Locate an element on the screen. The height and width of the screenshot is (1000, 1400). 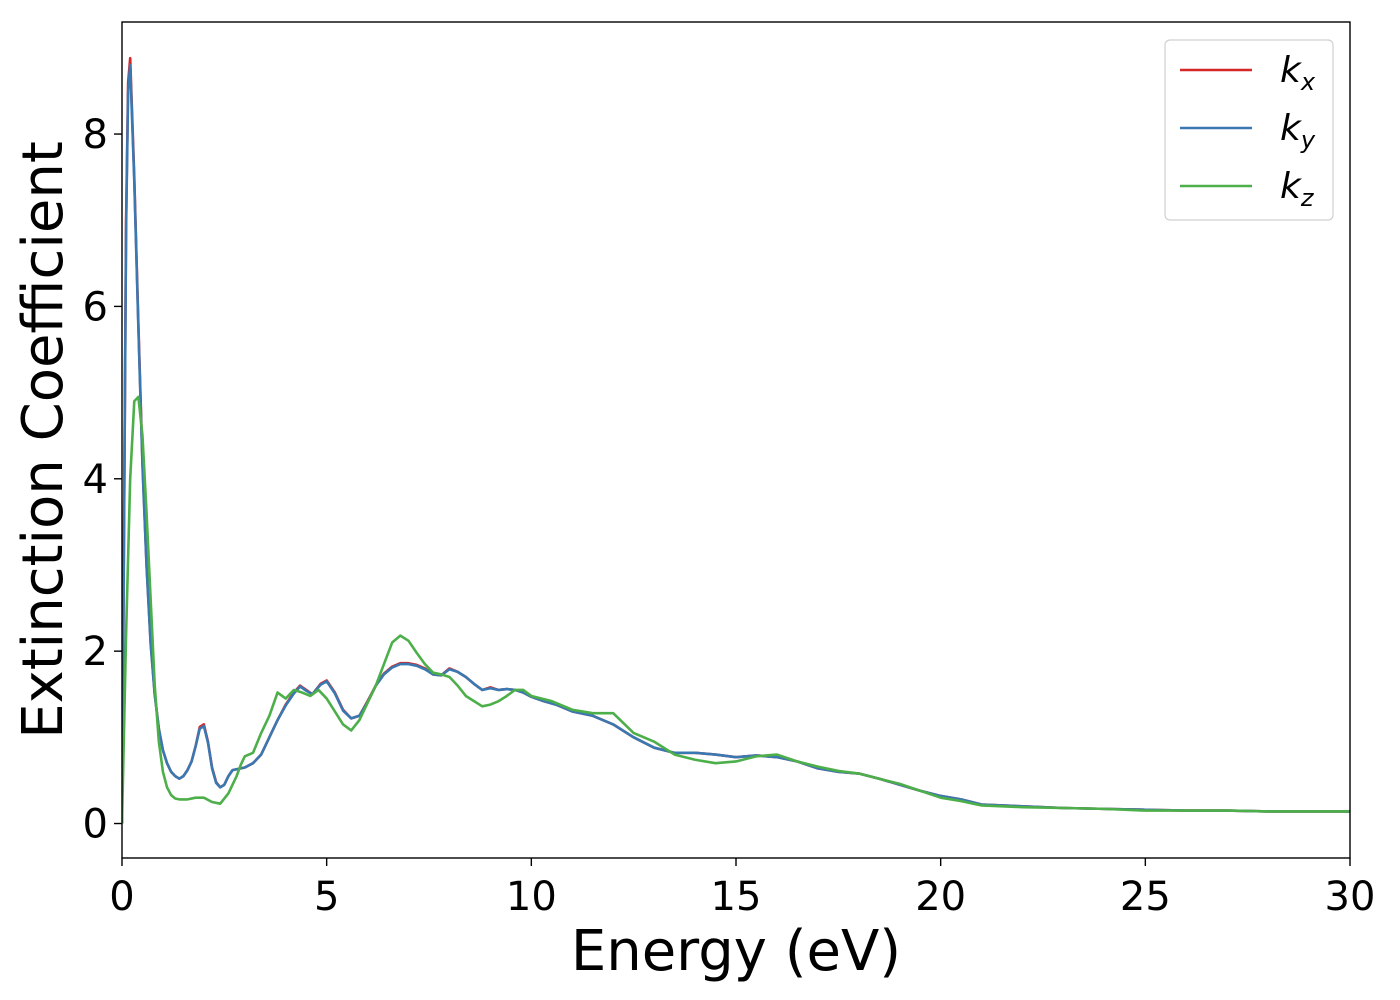
x-tick-label: 5 is located at coordinates (326, 897).